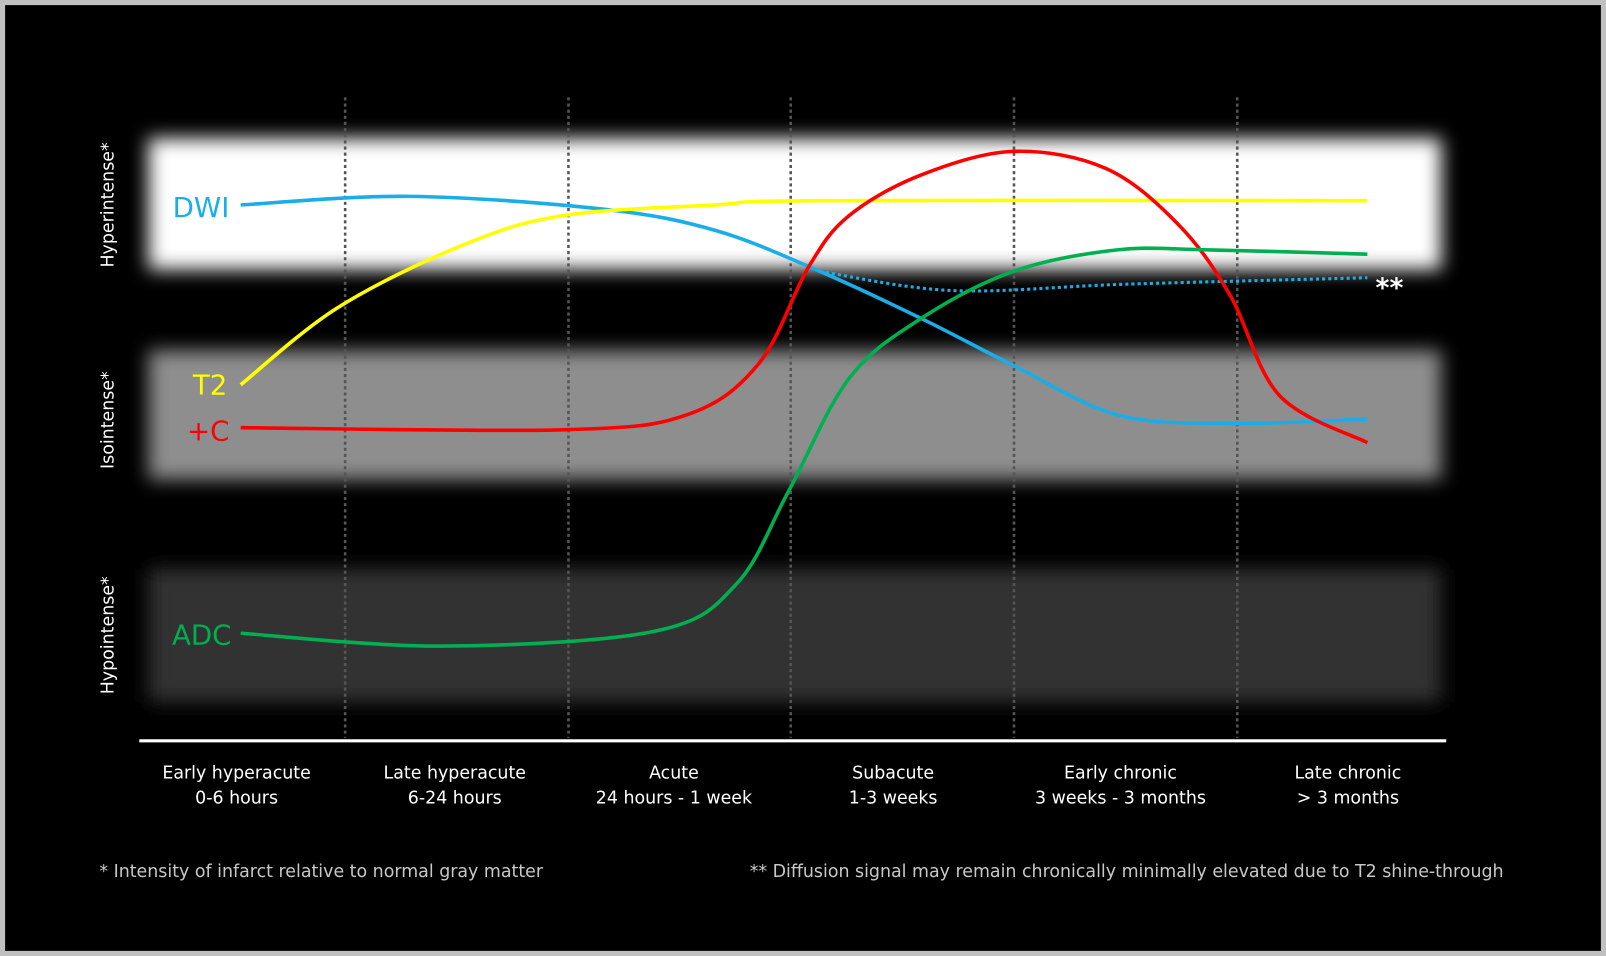 The width and height of the screenshot is (1606, 956). What do you see at coordinates (208, 431) in the screenshot?
I see `series-label-contrast: +C` at bounding box center [208, 431].